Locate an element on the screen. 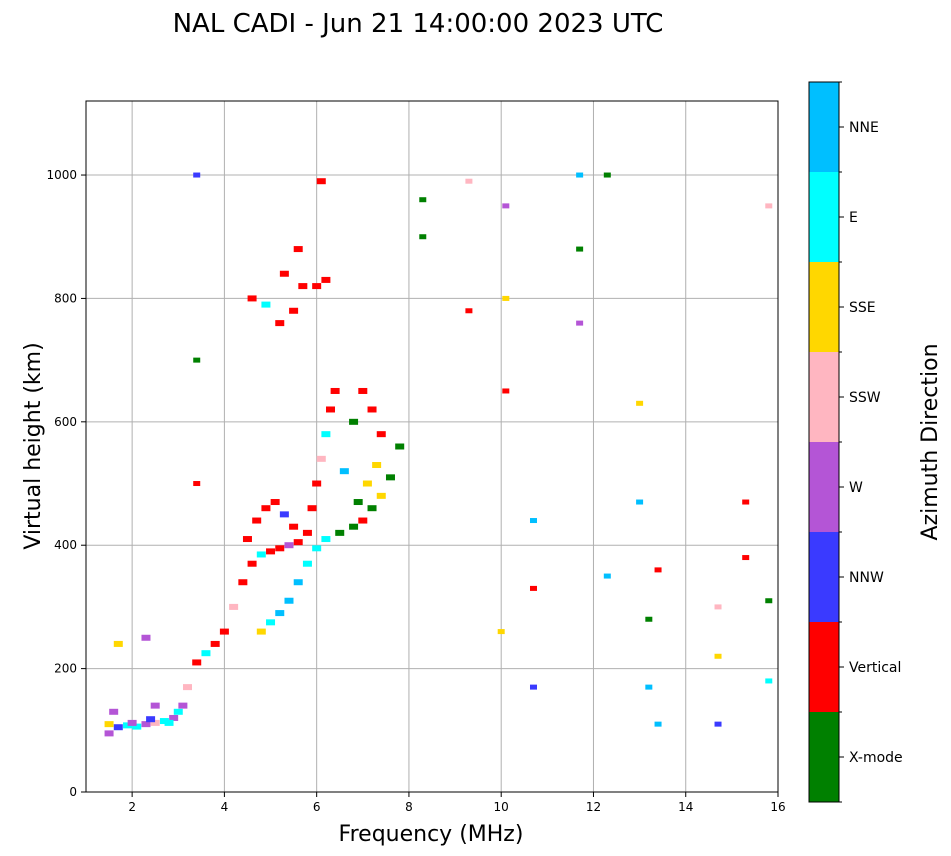 The height and width of the screenshot is (856, 951). x-tick-label: 12 is located at coordinates (593, 807).